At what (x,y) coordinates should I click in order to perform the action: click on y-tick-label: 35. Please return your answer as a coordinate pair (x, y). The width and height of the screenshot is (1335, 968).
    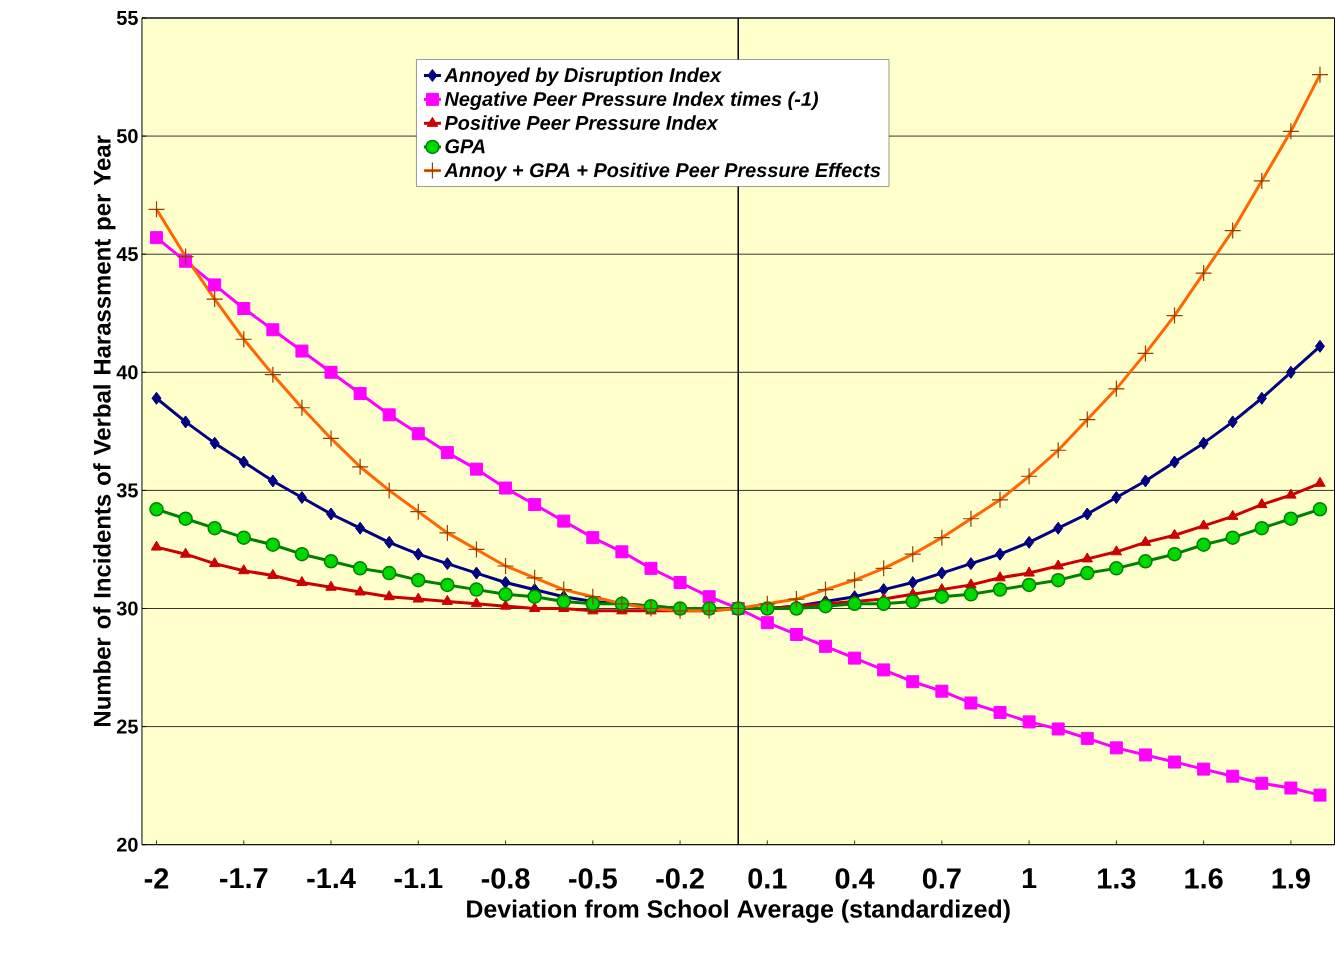
    Looking at the image, I should click on (127, 490).